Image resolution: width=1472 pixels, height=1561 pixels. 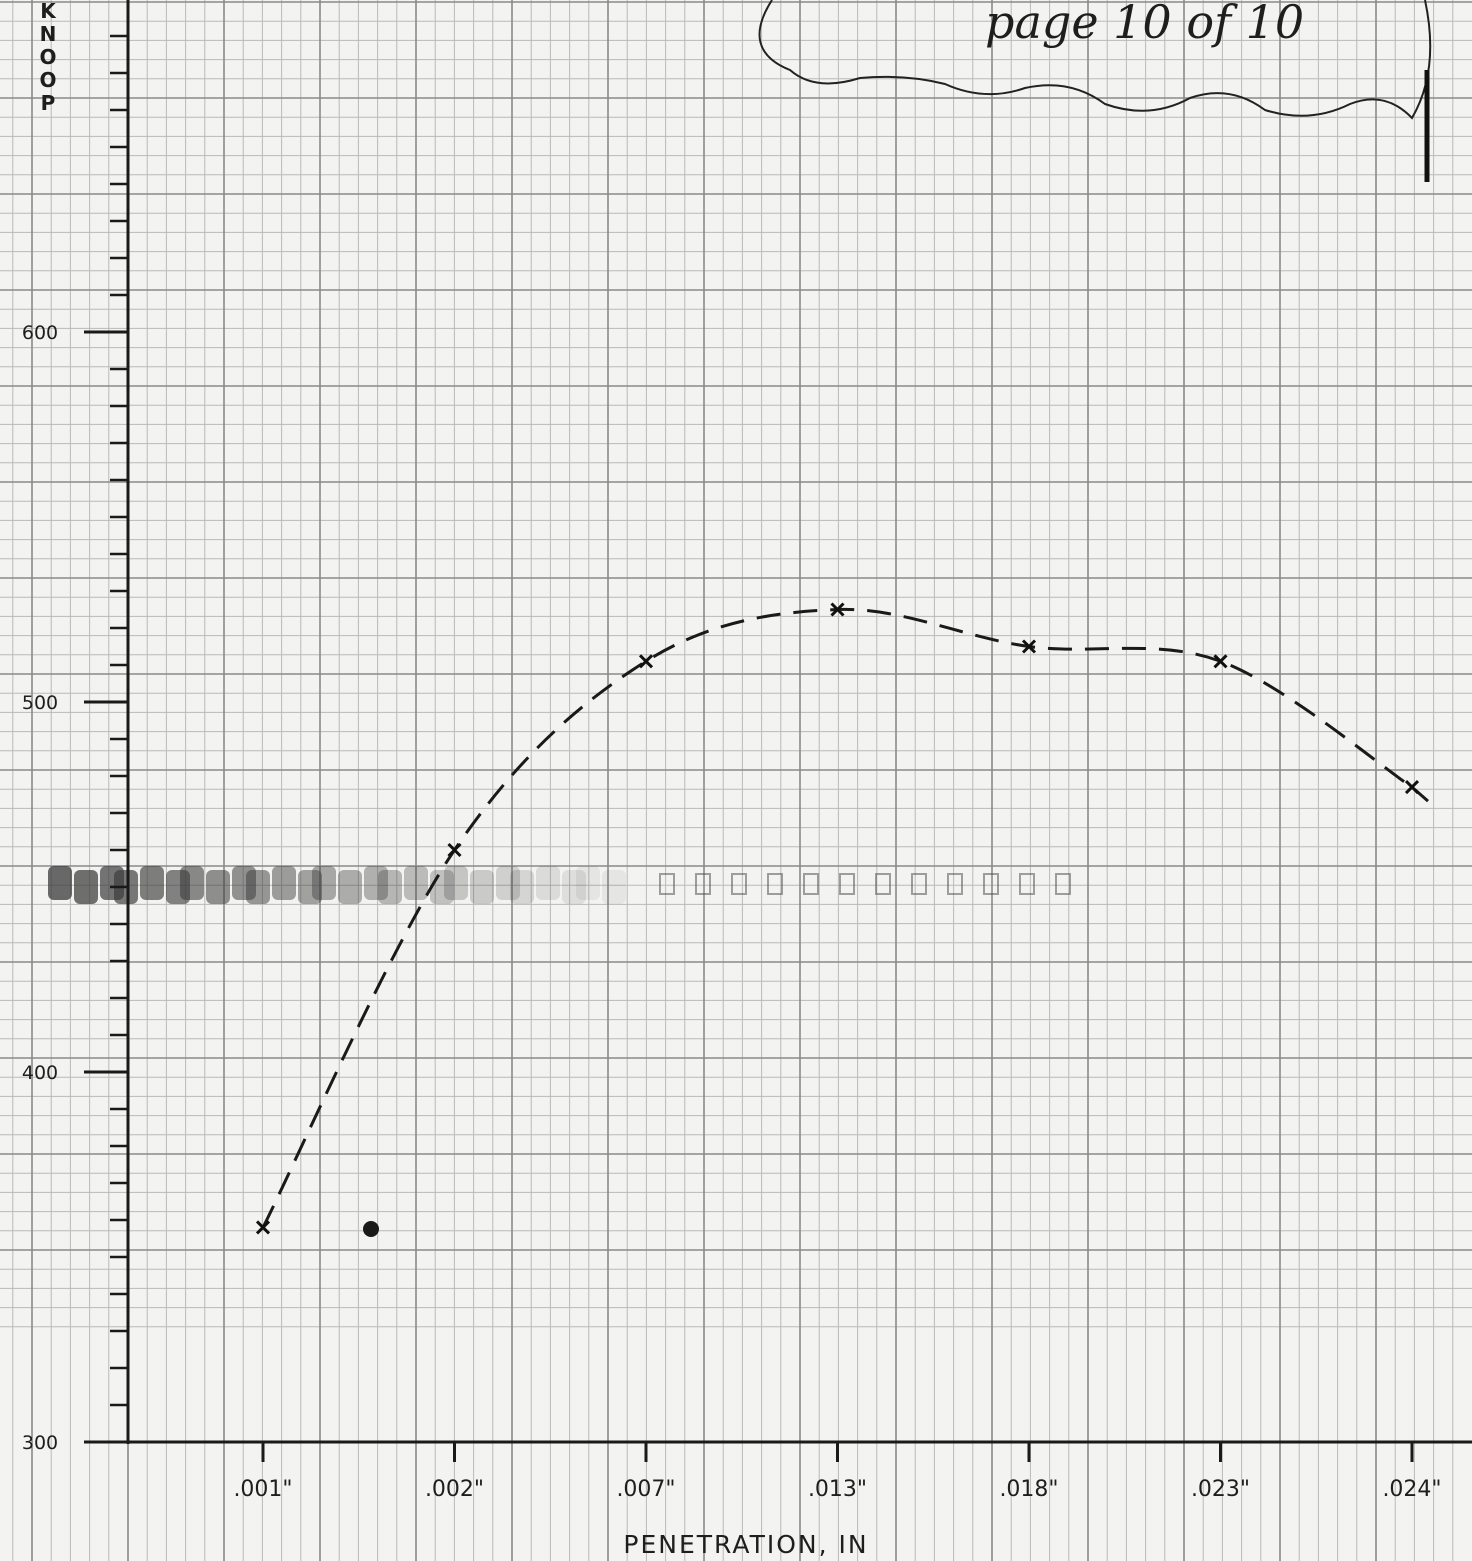 What do you see at coordinates (40, 888) in the screenshot?
I see `y-tick-labels: 300 400 500 600` at bounding box center [40, 888].